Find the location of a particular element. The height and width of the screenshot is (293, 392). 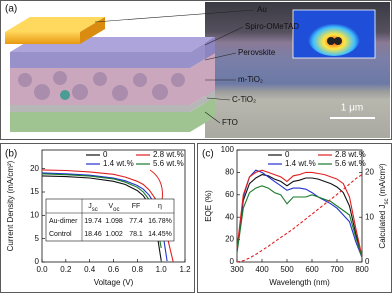

y2-tick-label: 0 is located at coordinates (367, 261).